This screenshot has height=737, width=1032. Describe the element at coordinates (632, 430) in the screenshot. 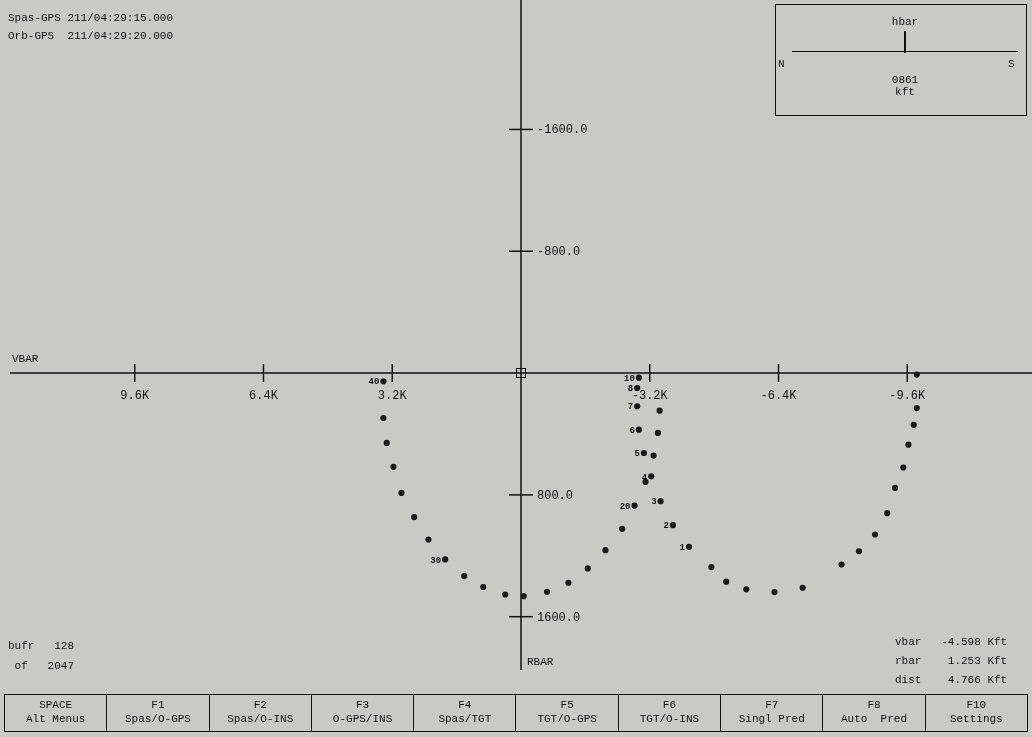

I see `annotation: 6` at that location.